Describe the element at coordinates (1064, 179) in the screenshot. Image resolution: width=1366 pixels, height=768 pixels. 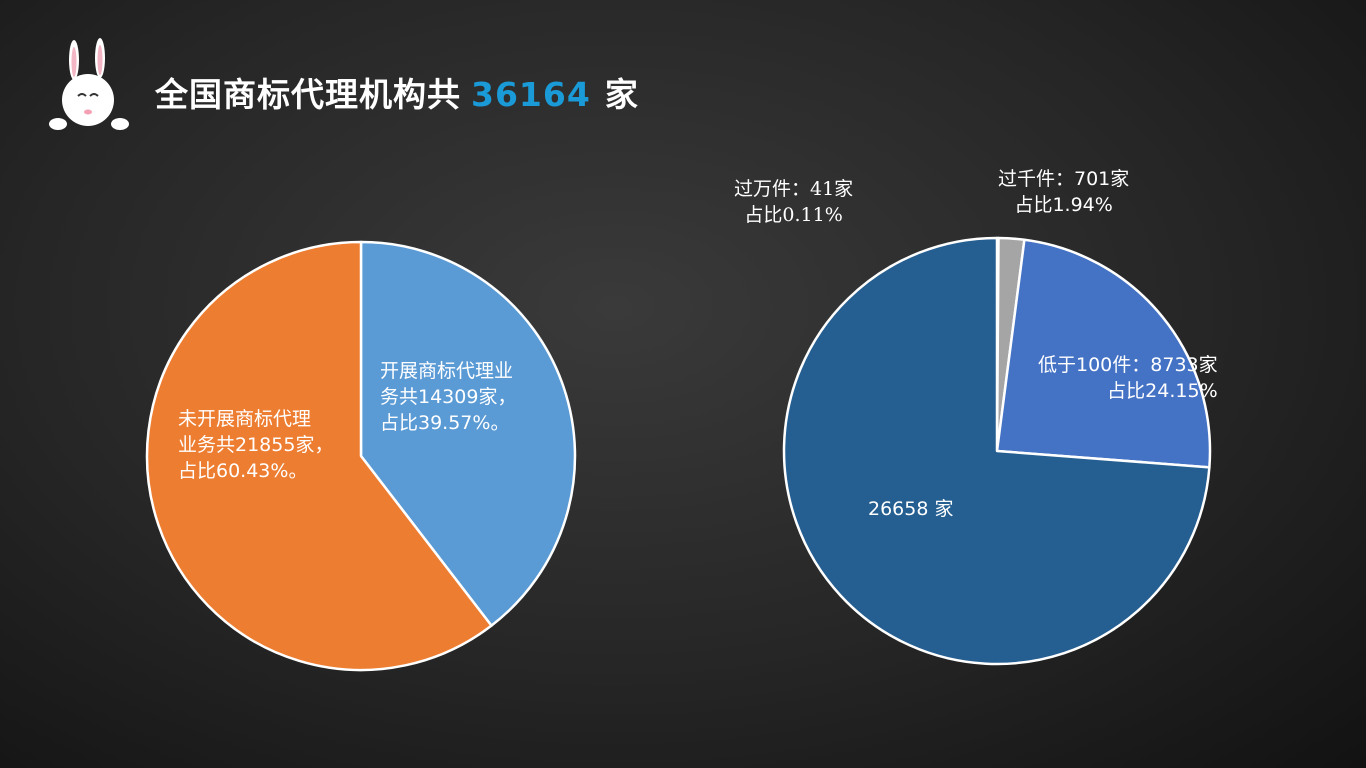
I see `label-line: 过千件：701家` at that location.